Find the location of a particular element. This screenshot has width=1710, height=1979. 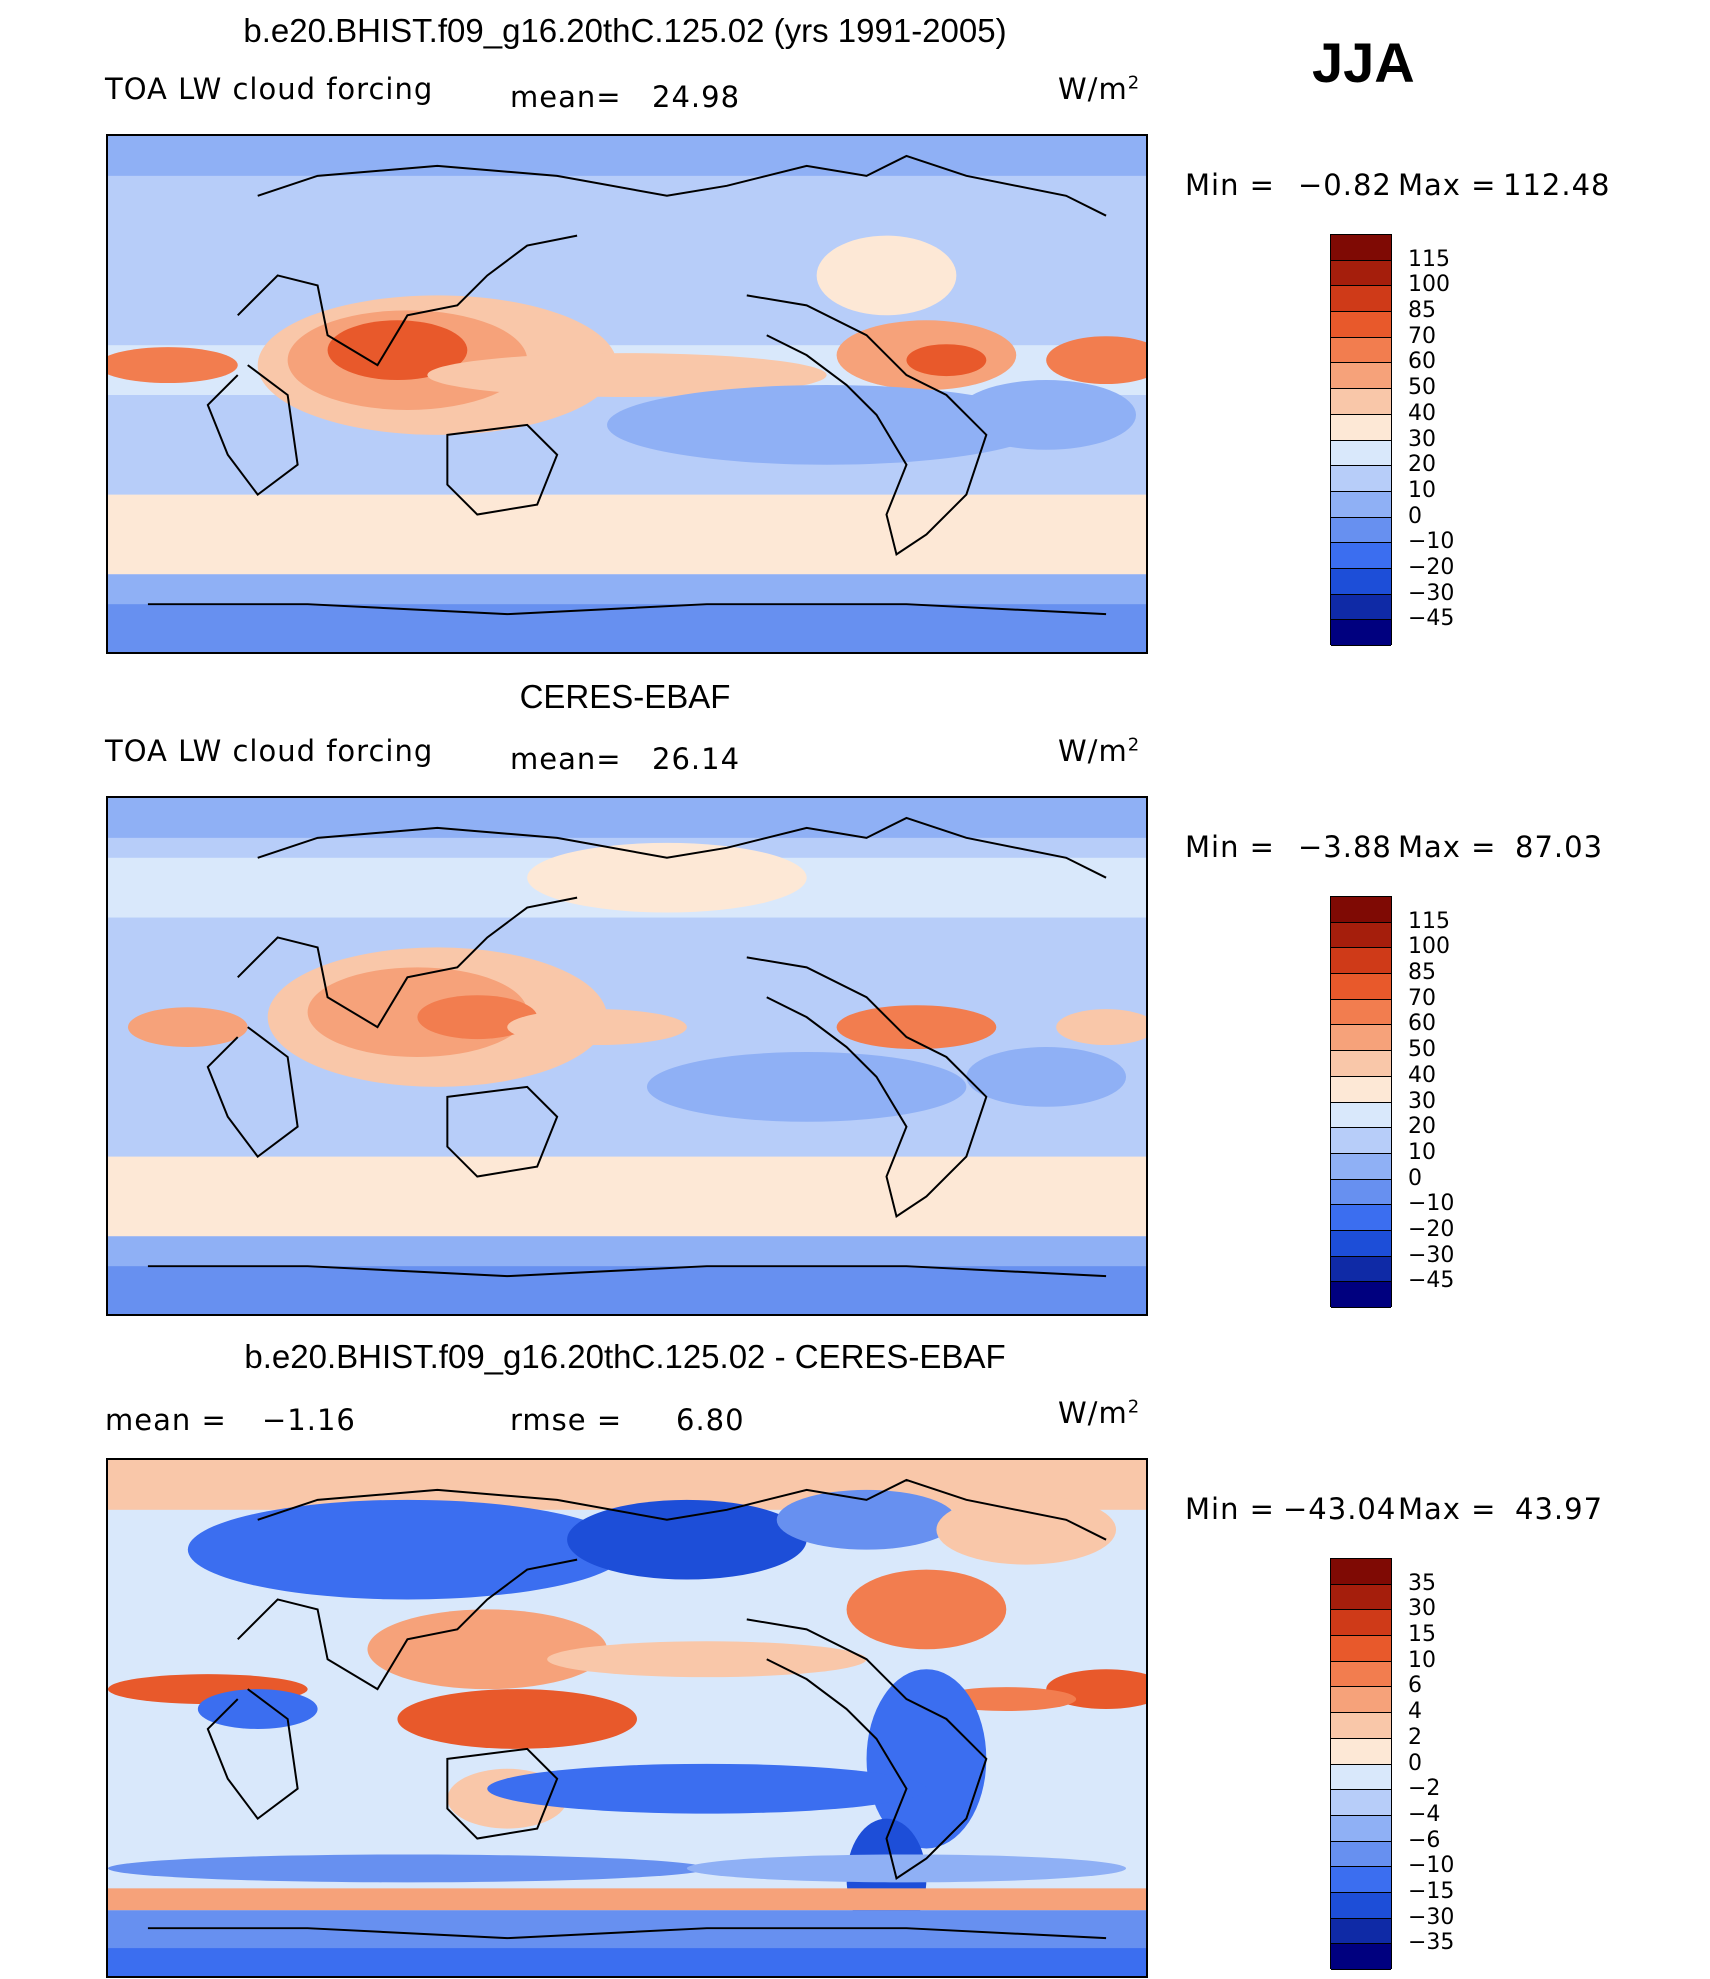

panel3-mean-label: mean = is located at coordinates (166, 1420).